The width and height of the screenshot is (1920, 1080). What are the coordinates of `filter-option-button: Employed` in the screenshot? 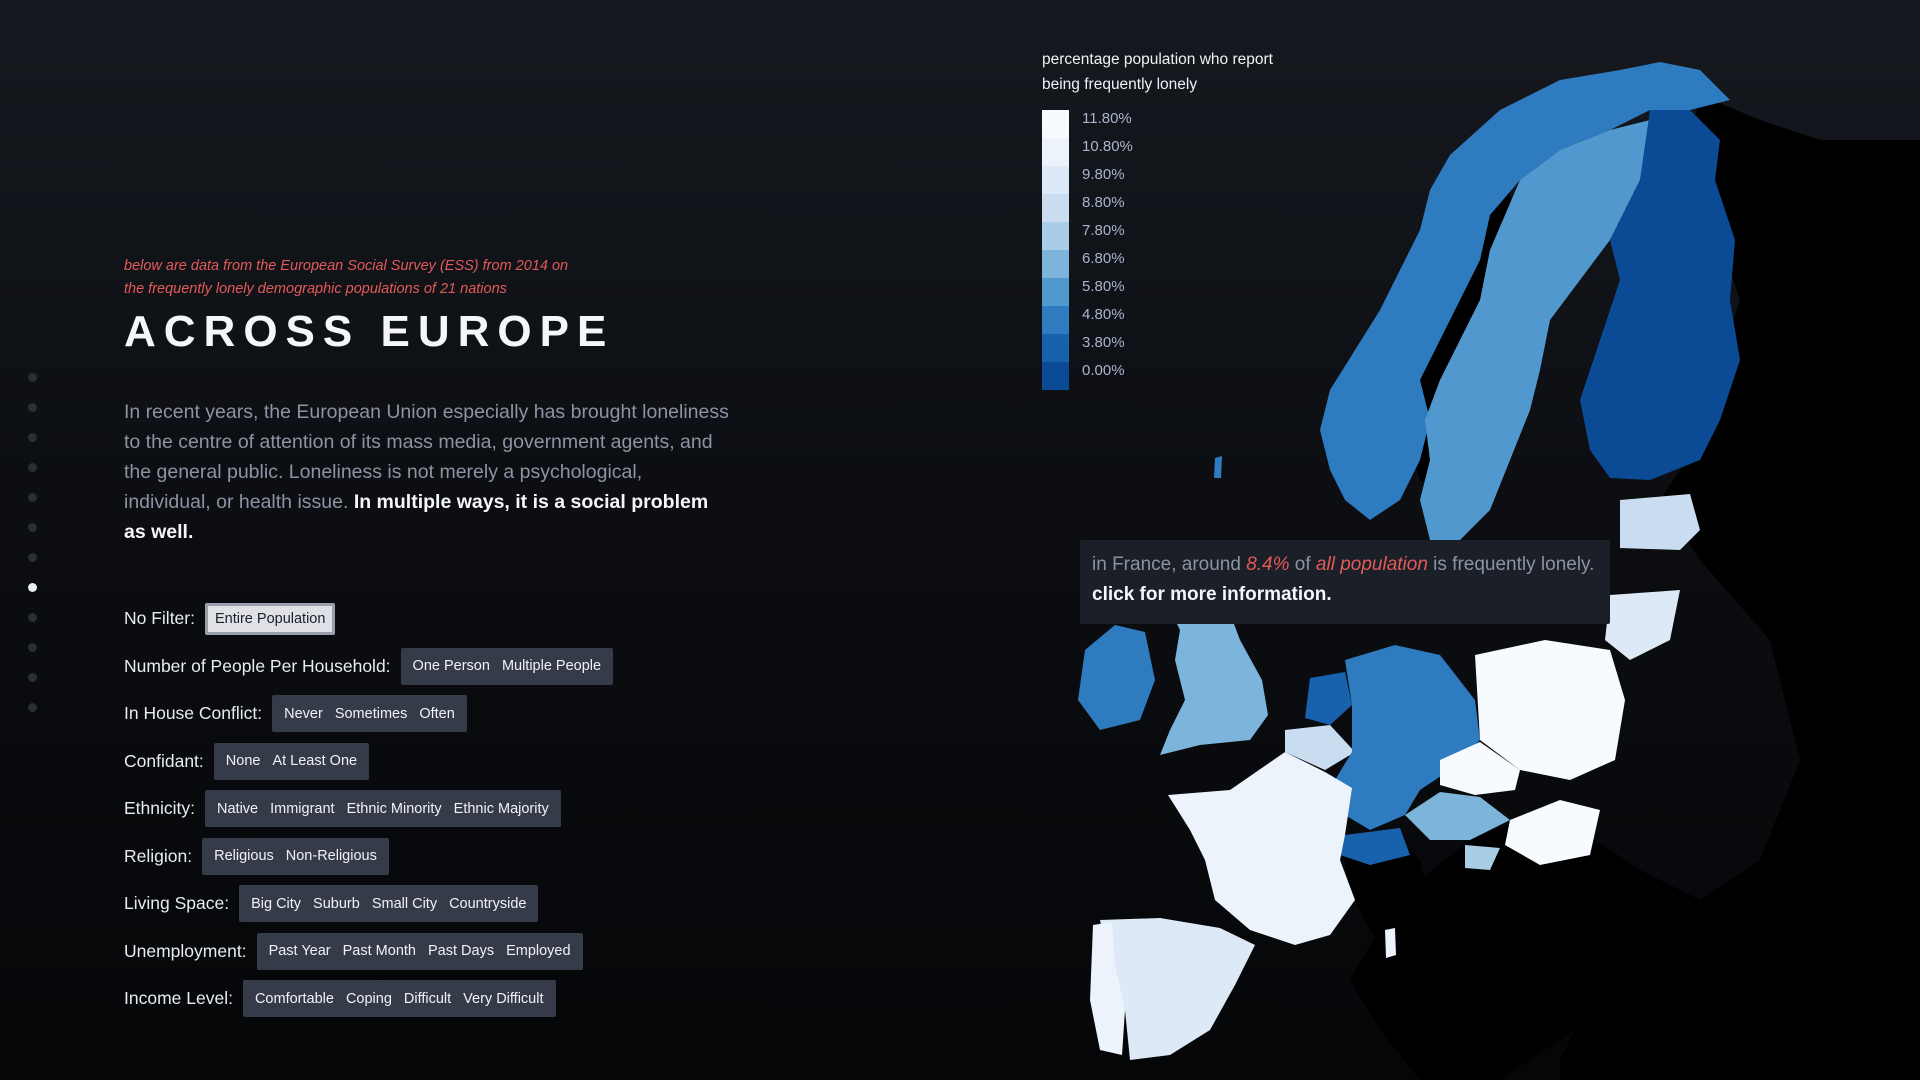 It's located at (538, 951).